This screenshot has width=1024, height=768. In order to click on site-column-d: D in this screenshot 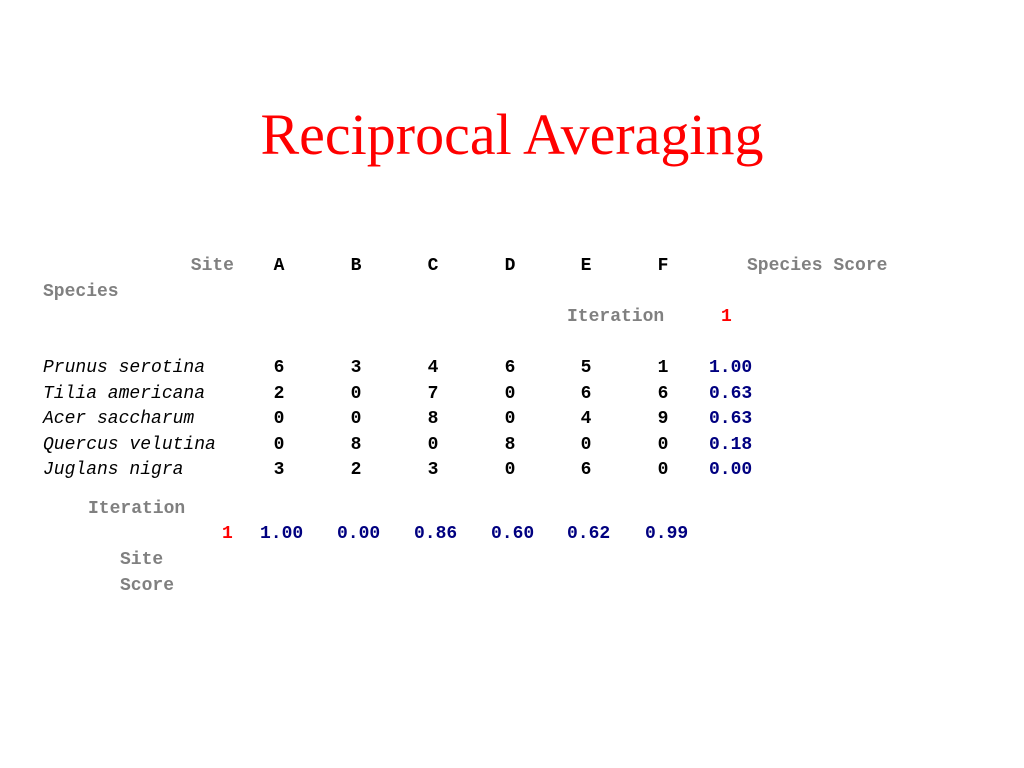, I will do `click(510, 266)`.